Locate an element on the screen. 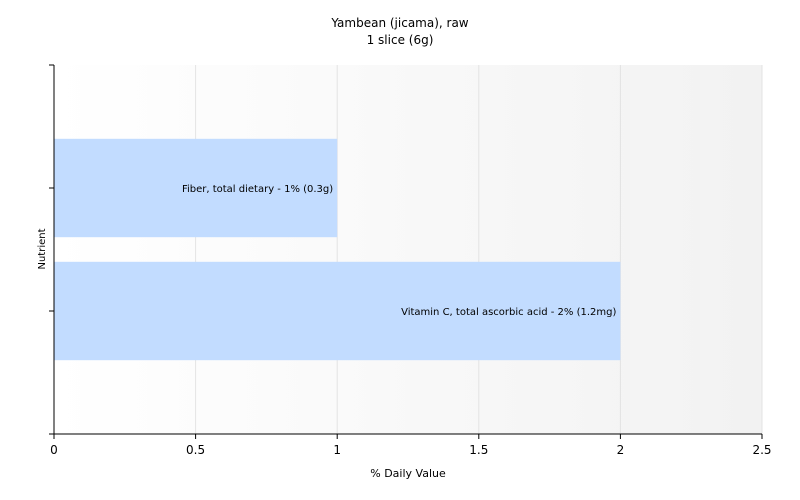 The image size is (800, 500). x-tick-label: 0 is located at coordinates (54, 450).